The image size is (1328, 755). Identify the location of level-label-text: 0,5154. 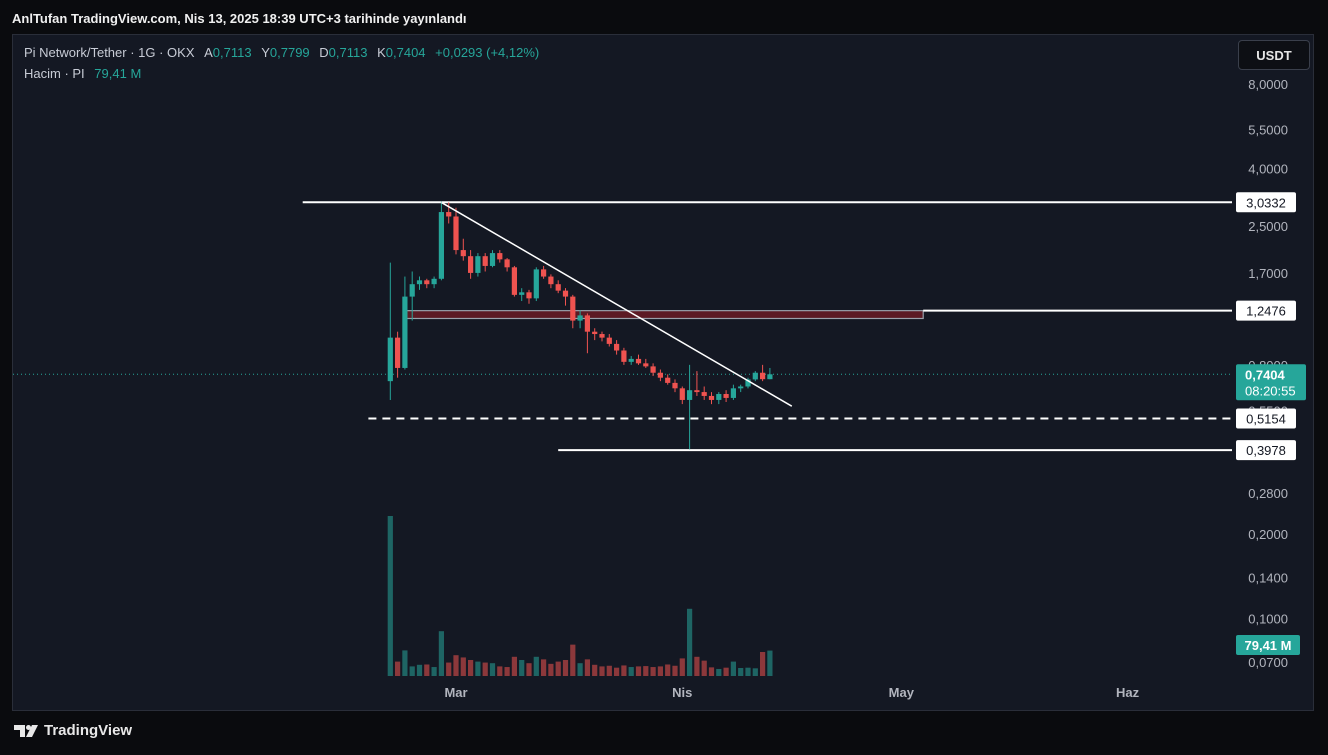
(1266, 418).